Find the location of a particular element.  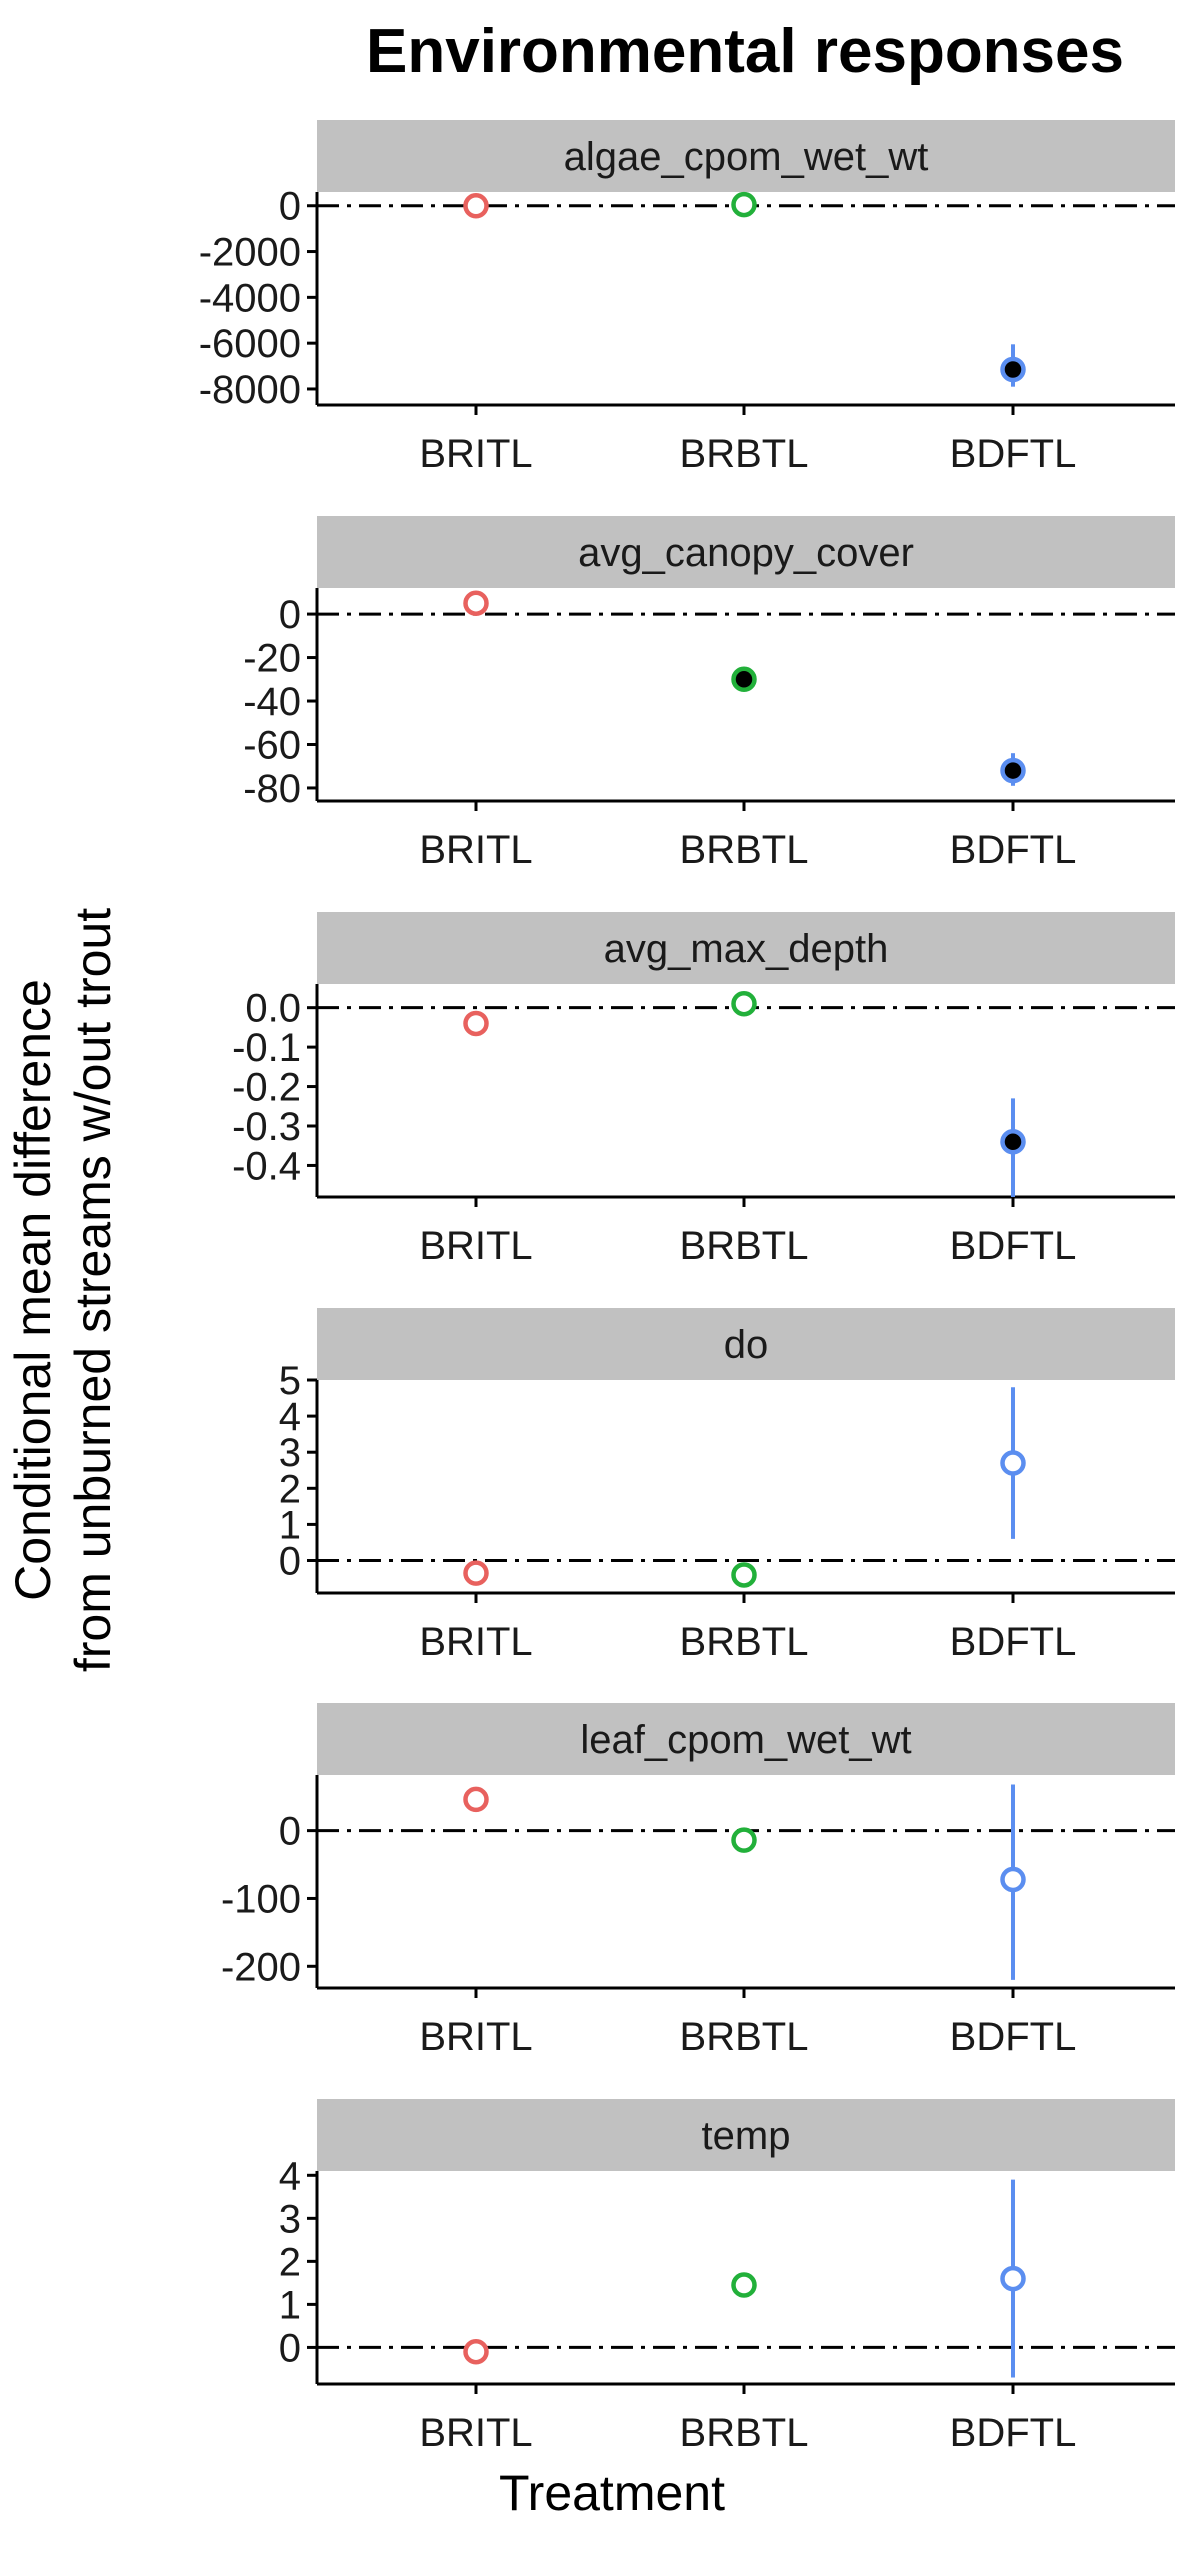

y-tick-label: -0.2 is located at coordinates (266, 1088).